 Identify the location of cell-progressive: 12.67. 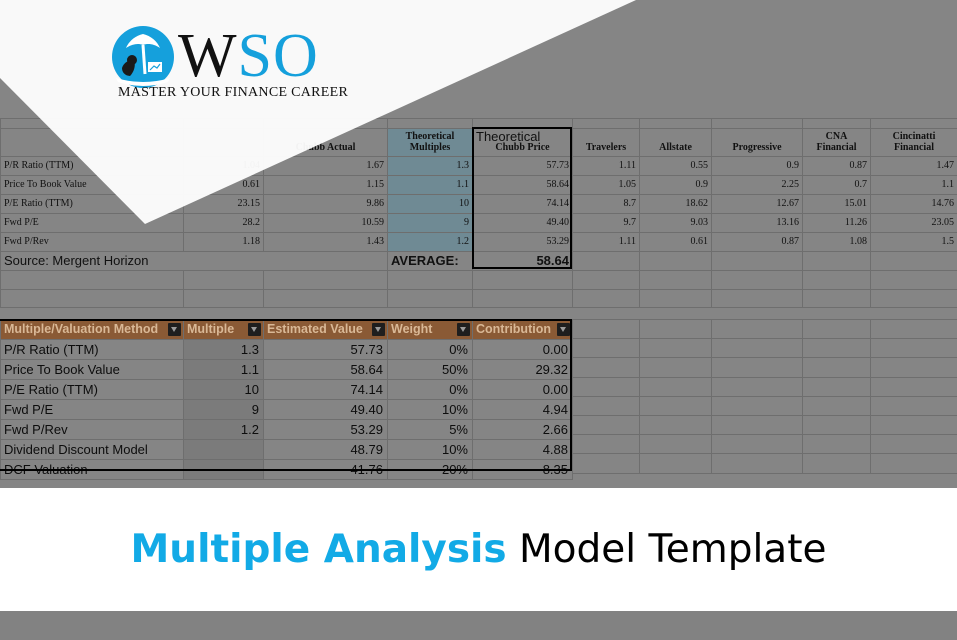
(757, 204).